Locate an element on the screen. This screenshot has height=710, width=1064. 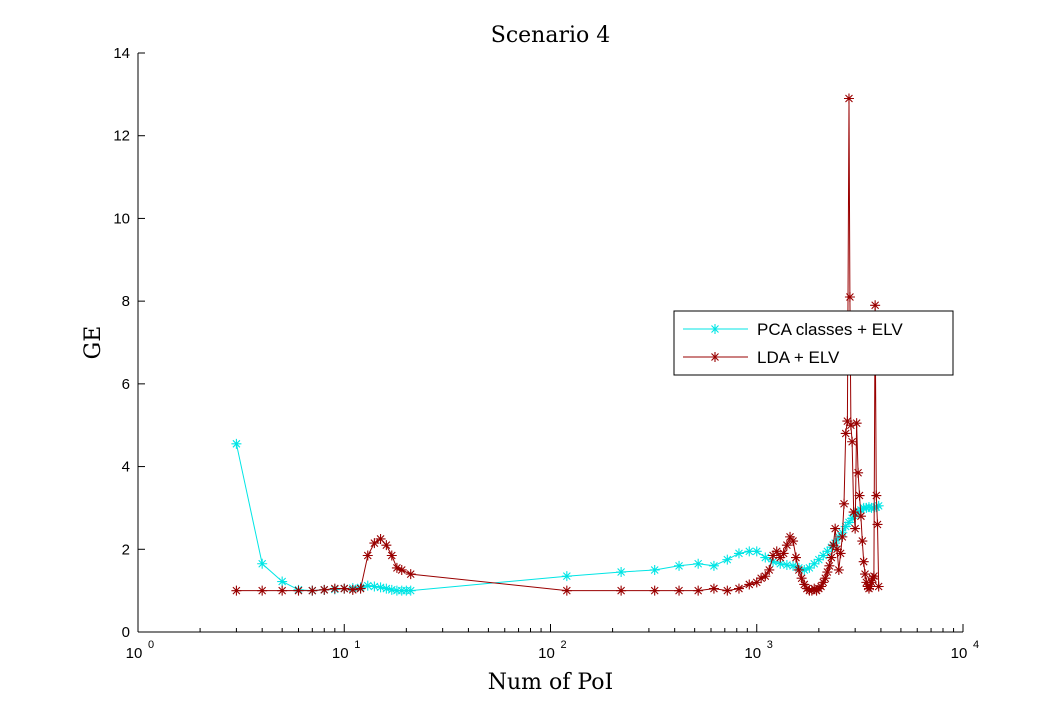
y-tick-label: 14 is located at coordinates (121, 53).